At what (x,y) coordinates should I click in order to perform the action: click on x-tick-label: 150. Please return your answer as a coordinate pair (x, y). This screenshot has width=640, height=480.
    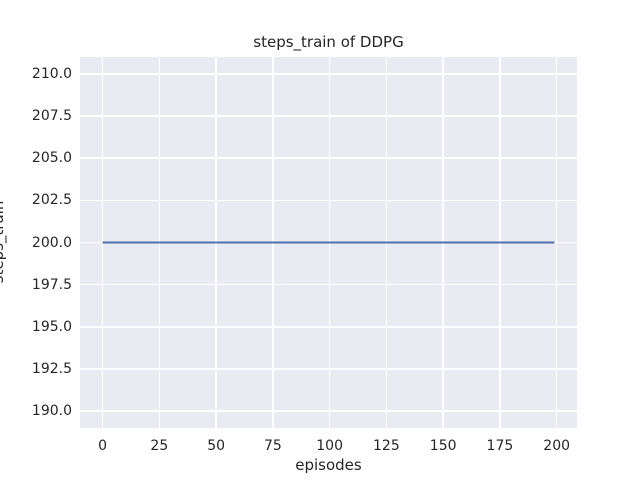
    Looking at the image, I should click on (443, 446).